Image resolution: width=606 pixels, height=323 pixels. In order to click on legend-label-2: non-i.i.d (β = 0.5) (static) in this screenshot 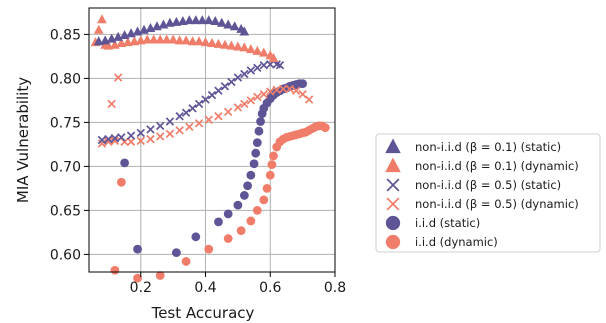, I will do `click(488, 185)`.